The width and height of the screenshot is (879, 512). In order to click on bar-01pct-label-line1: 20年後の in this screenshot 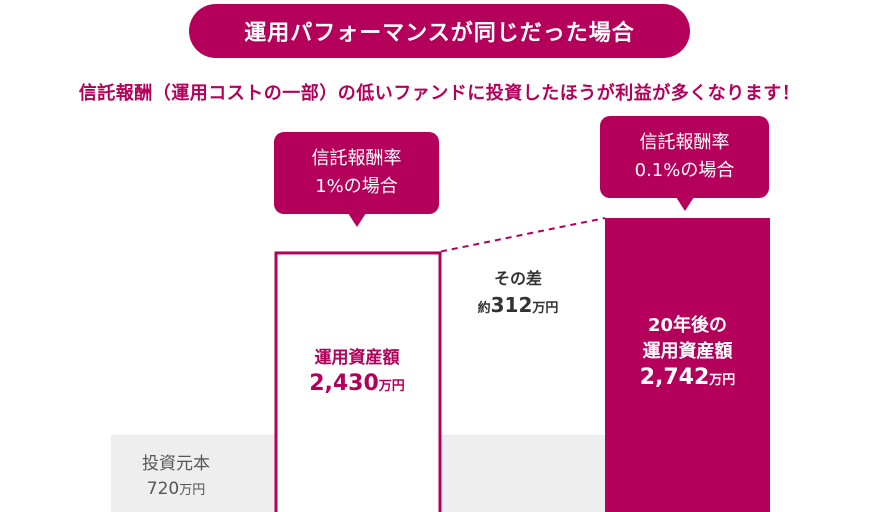, I will do `click(687, 325)`.